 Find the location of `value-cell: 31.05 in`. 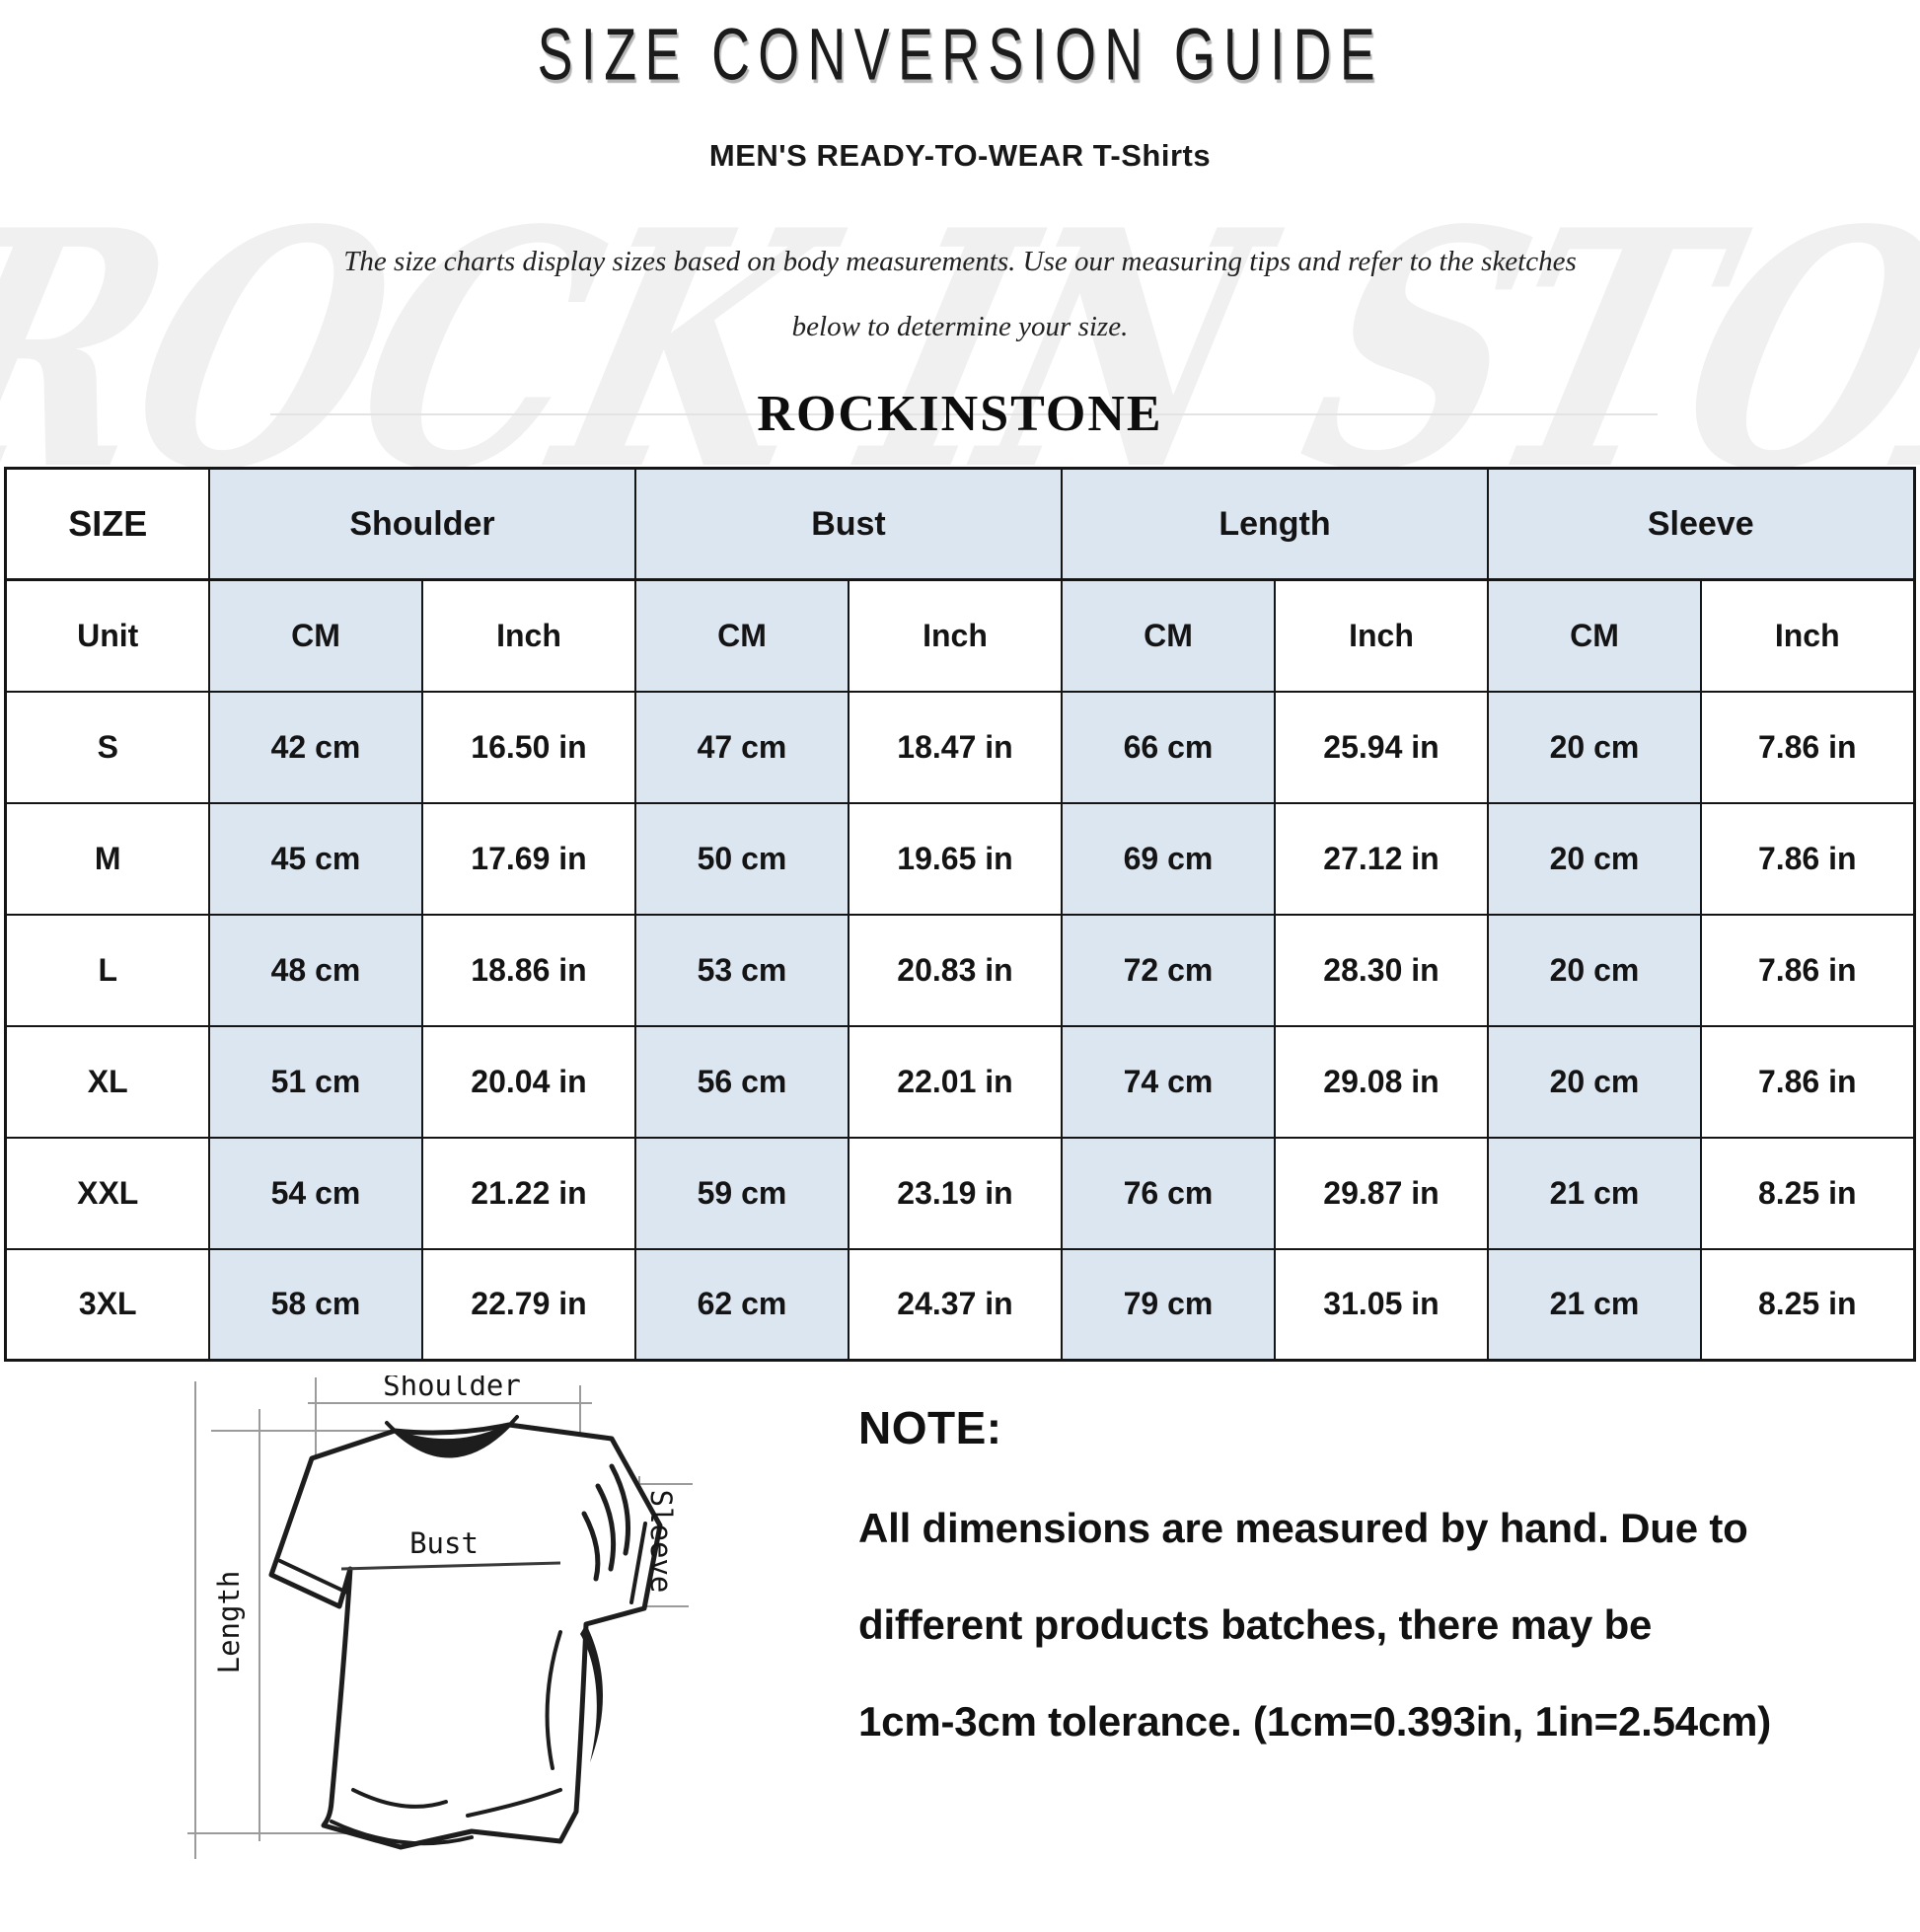

value-cell: 31.05 in is located at coordinates (1381, 1304).